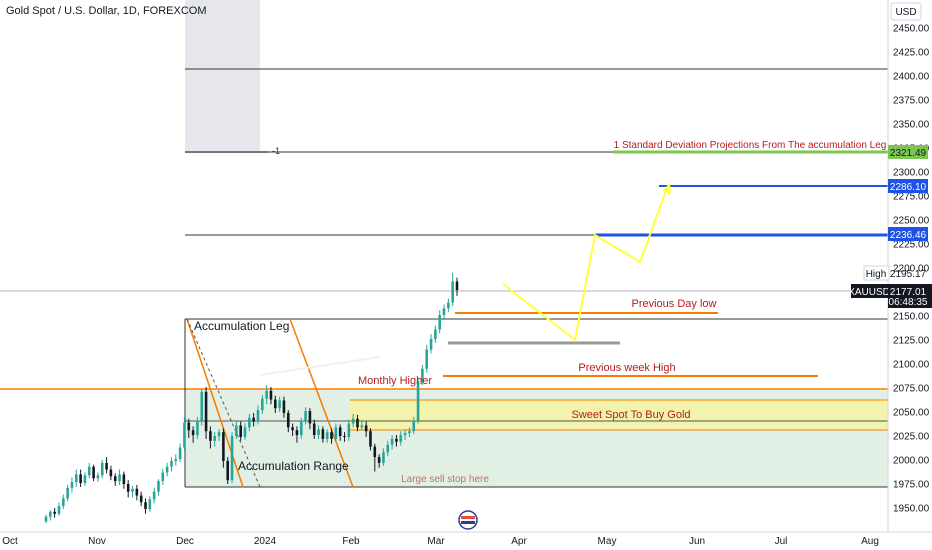 The width and height of the screenshot is (932, 550). I want to click on high-tag, so click(876, 273).